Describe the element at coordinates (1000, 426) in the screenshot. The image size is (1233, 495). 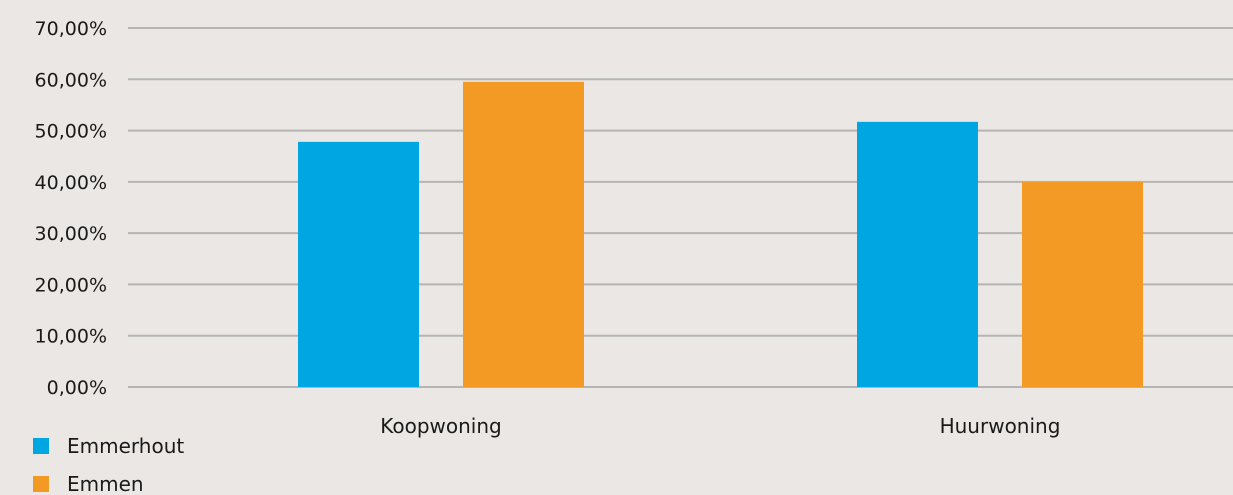
I see `x-category-label: Huurwoning` at that location.